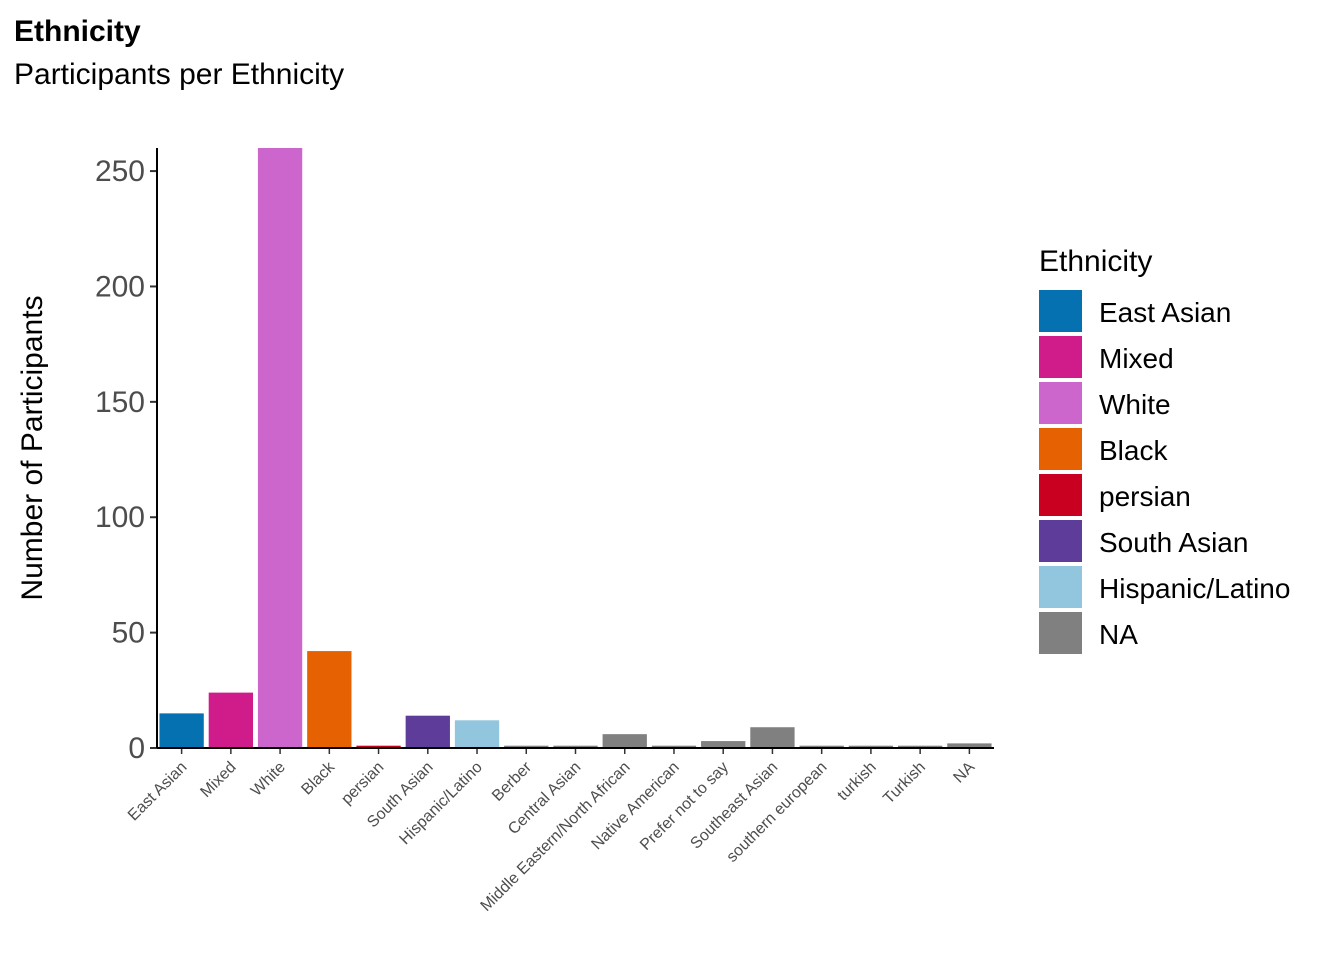 Image resolution: width=1344 pixels, height=965 pixels. I want to click on legend-label: NA, so click(1118, 634).